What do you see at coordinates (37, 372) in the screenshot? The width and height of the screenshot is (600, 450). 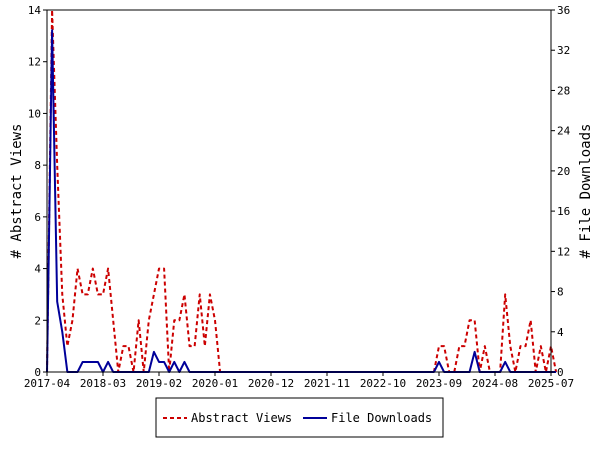 I see `y-left-tick-label: 0` at bounding box center [37, 372].